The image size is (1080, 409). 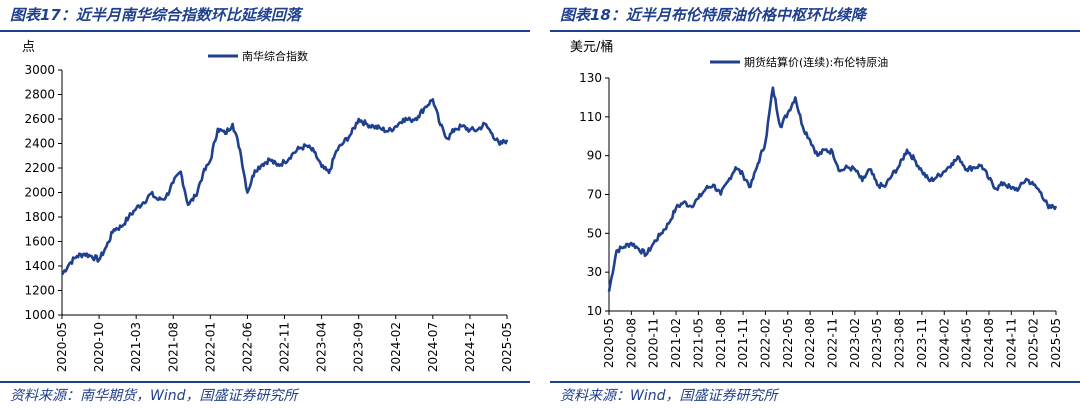 What do you see at coordinates (359, 347) in the screenshot?
I see `left-x-tick-label: 2023-09` at bounding box center [359, 347].